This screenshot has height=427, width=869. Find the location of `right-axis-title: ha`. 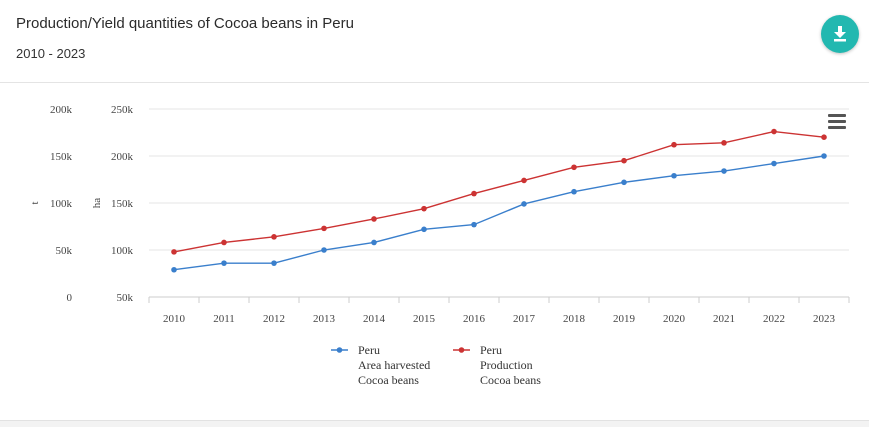

right-axis-title: ha is located at coordinates (97, 203).